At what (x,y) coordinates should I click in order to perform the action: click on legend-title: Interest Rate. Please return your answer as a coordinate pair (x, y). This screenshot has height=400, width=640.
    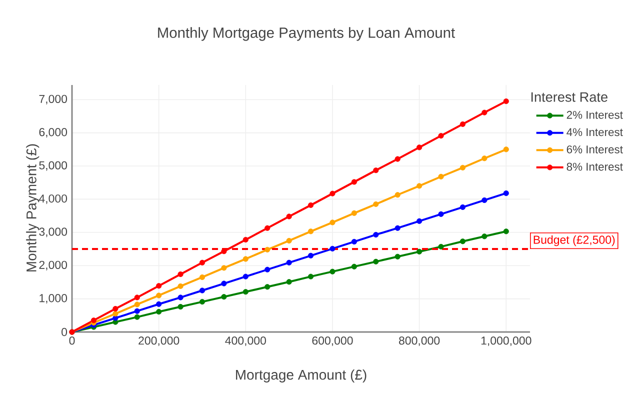
    Looking at the image, I should click on (569, 97).